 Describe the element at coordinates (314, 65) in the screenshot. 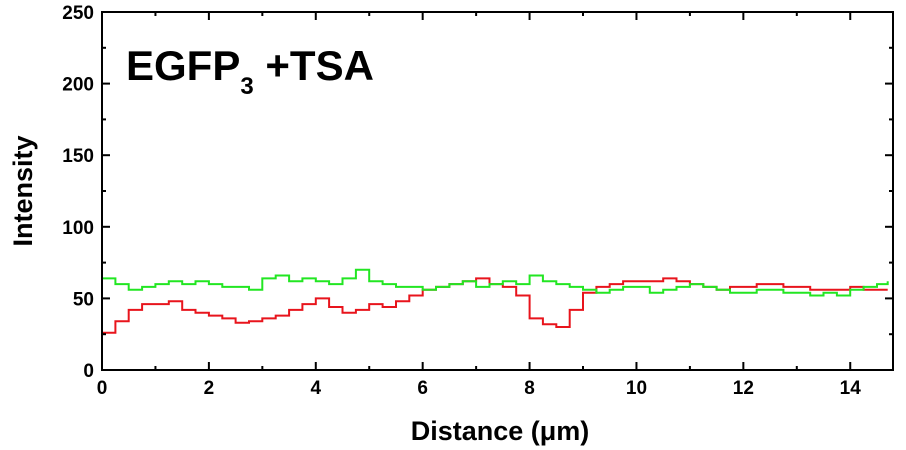

I see `chart-title-suffix: +TSA` at that location.